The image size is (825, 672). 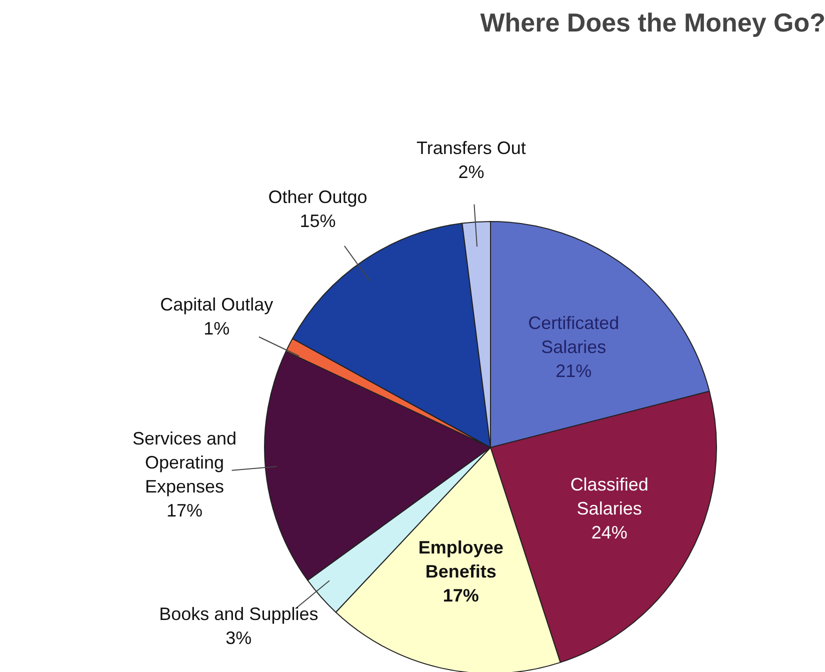 I want to click on data-label: 15%, so click(x=318, y=221).